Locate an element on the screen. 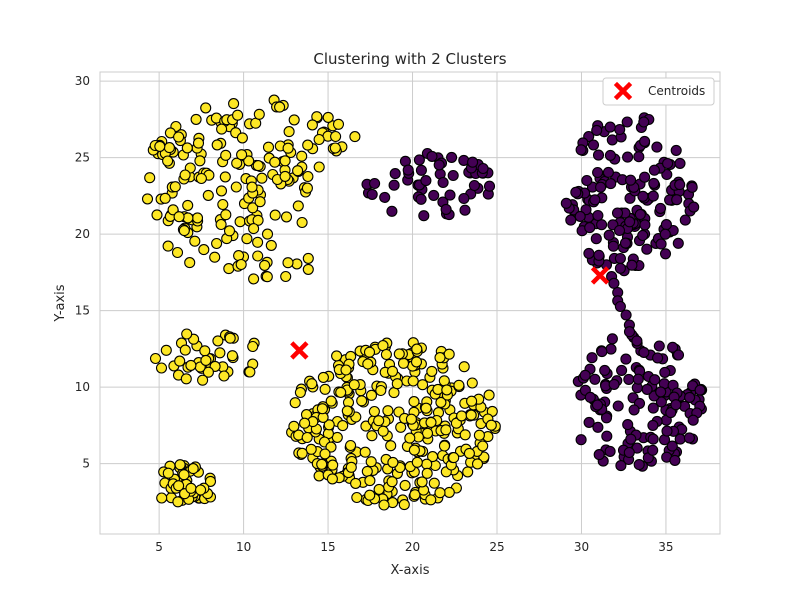 The image size is (800, 600). x-tick-label: 15 is located at coordinates (327, 547).